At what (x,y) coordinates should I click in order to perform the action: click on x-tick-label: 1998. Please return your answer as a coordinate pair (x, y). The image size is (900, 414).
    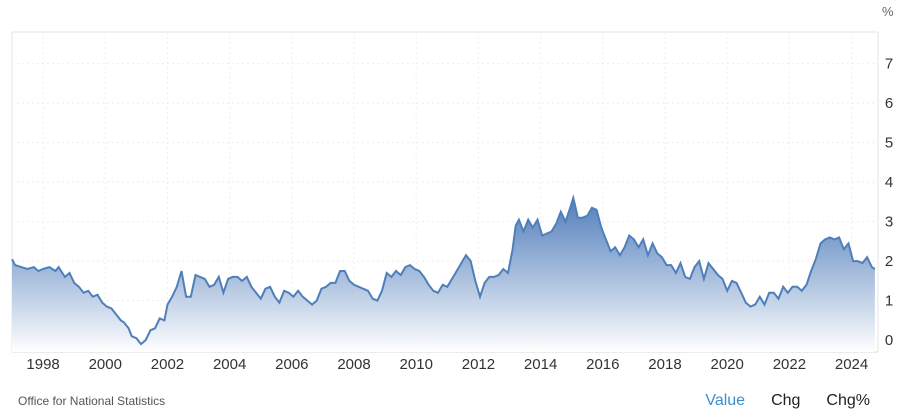
    Looking at the image, I should click on (42, 364).